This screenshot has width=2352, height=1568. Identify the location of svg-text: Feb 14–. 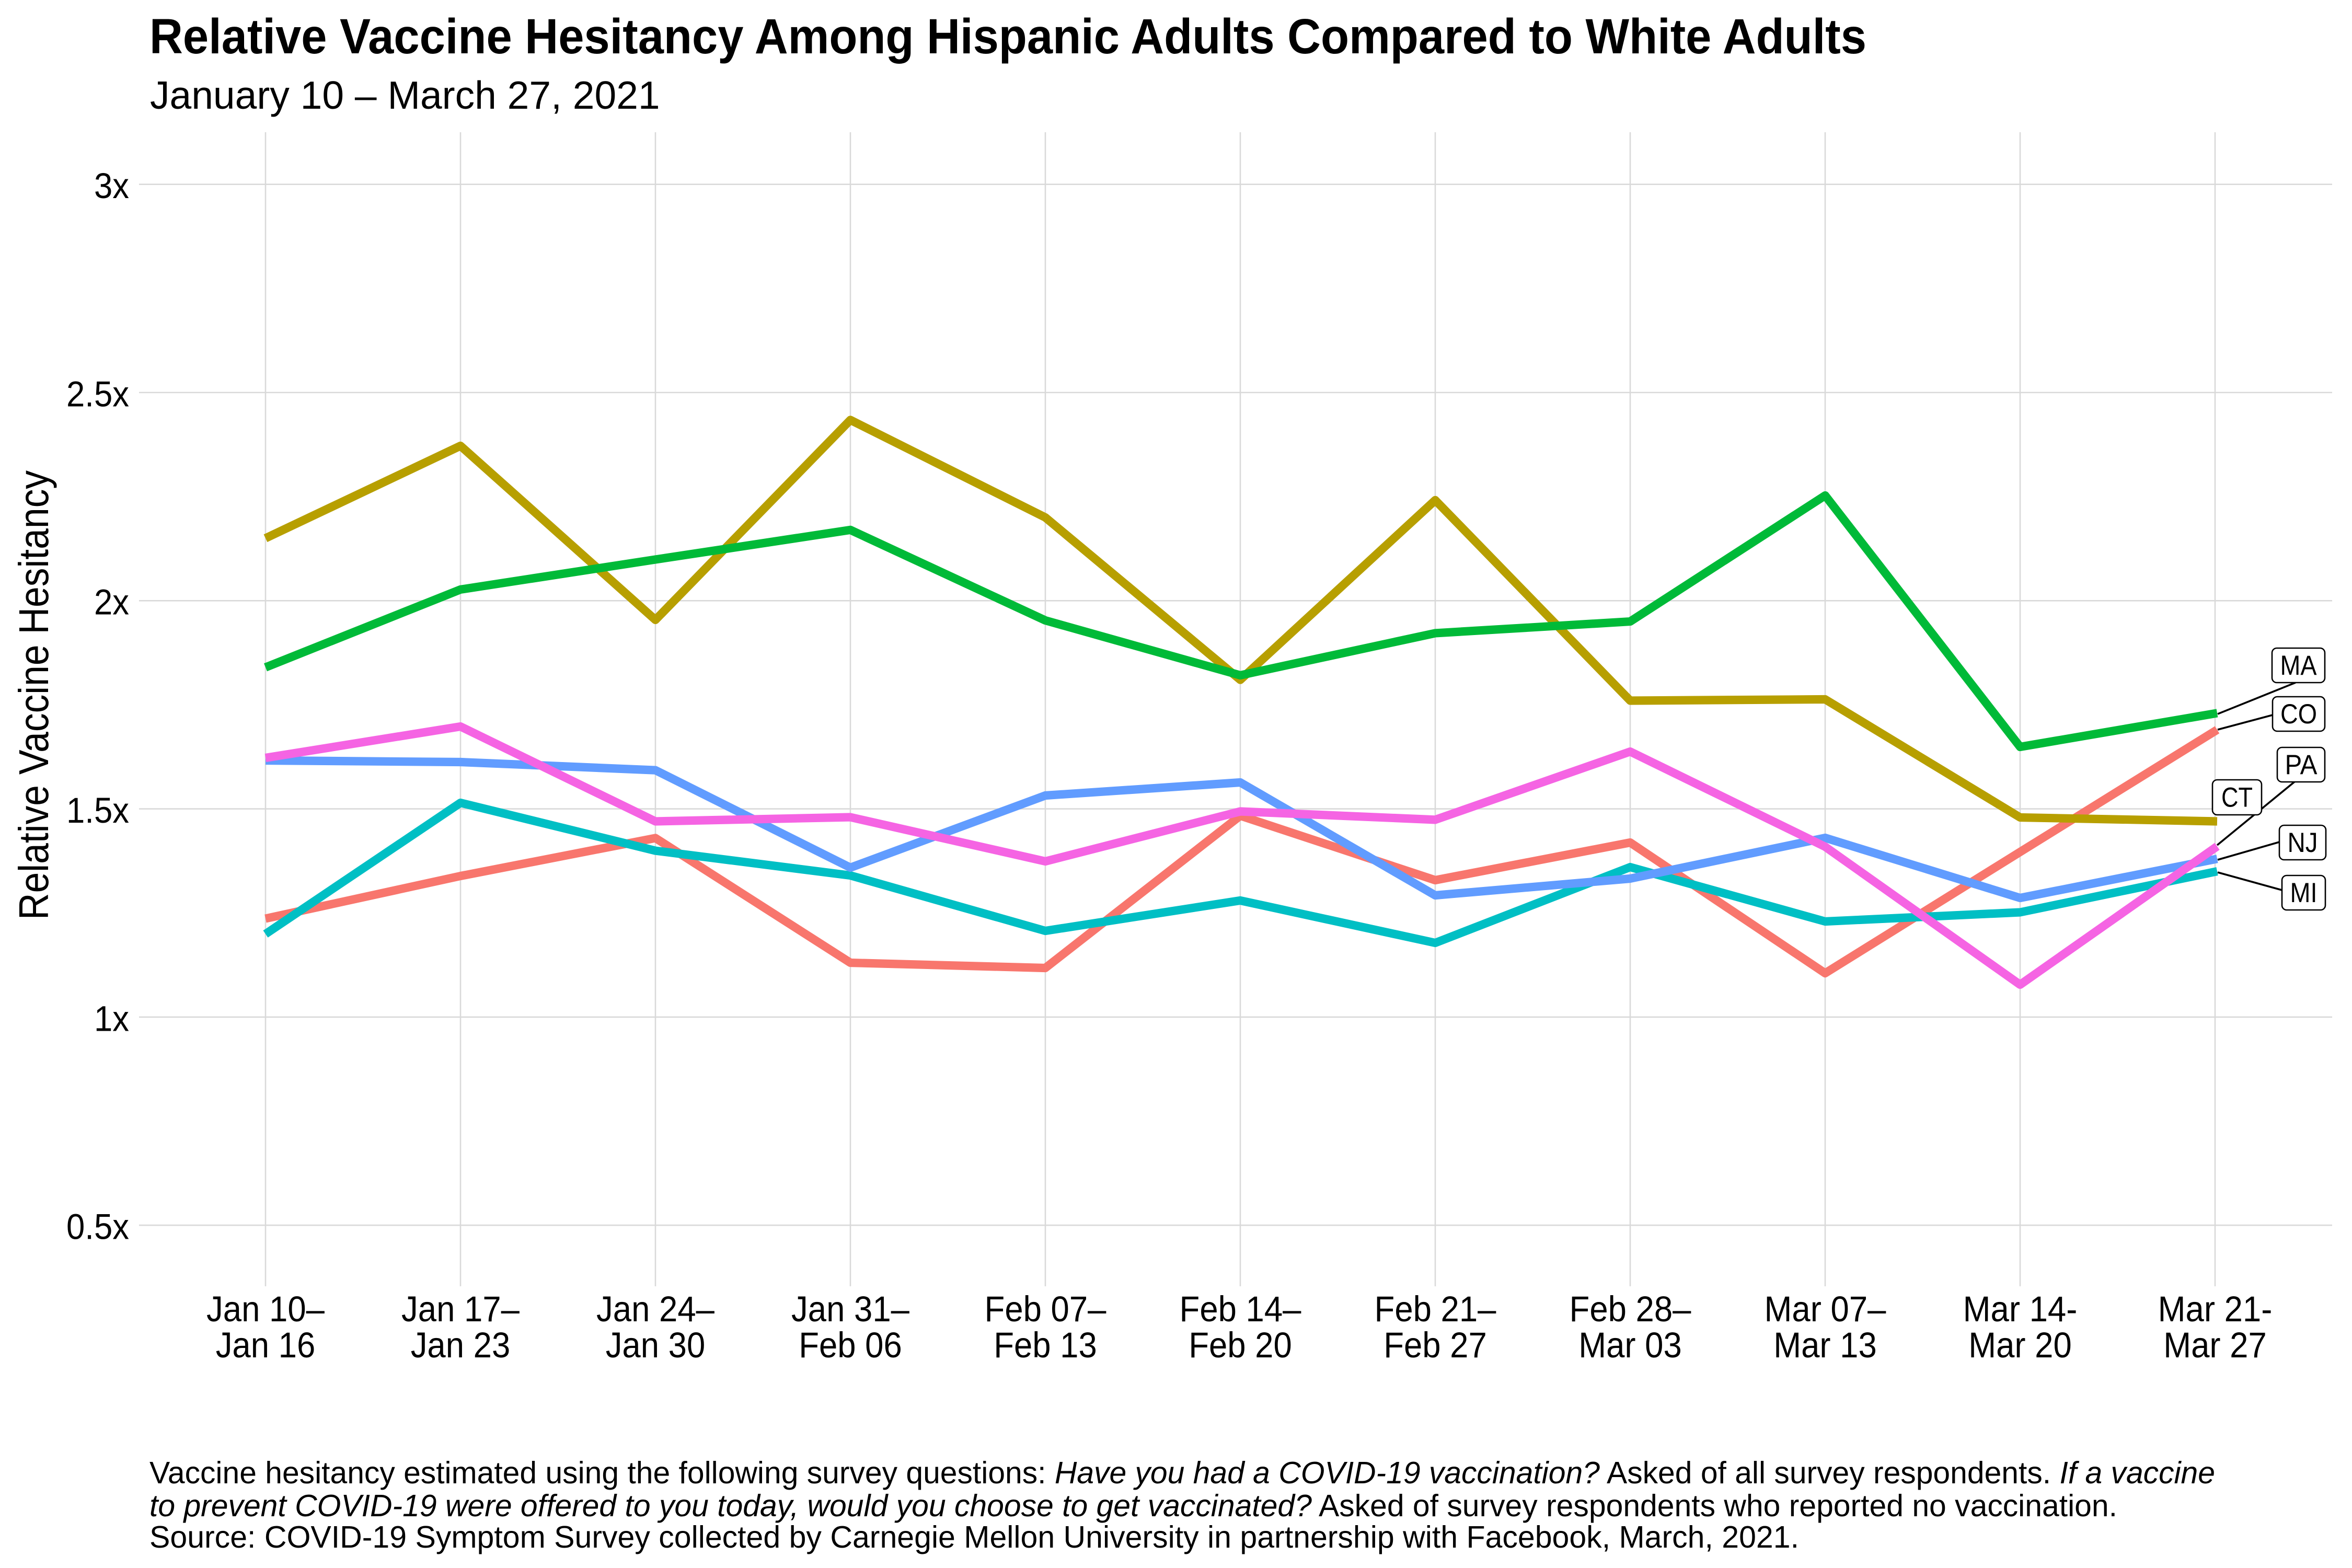
(1240, 1309).